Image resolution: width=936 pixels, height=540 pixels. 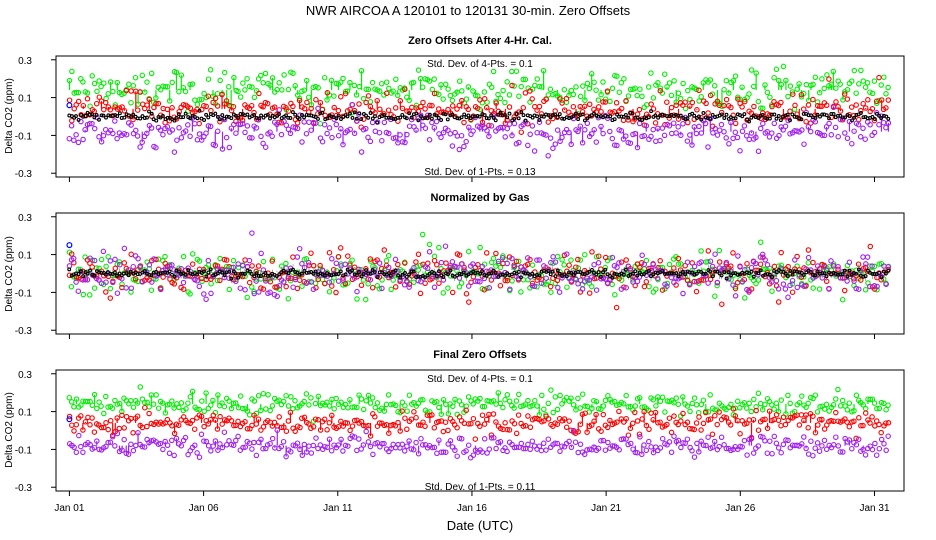 What do you see at coordinates (480, 172) in the screenshot?
I see `panel-1-stat-1pts: Std. Dev. of 1-Pts. = 0.13` at bounding box center [480, 172].